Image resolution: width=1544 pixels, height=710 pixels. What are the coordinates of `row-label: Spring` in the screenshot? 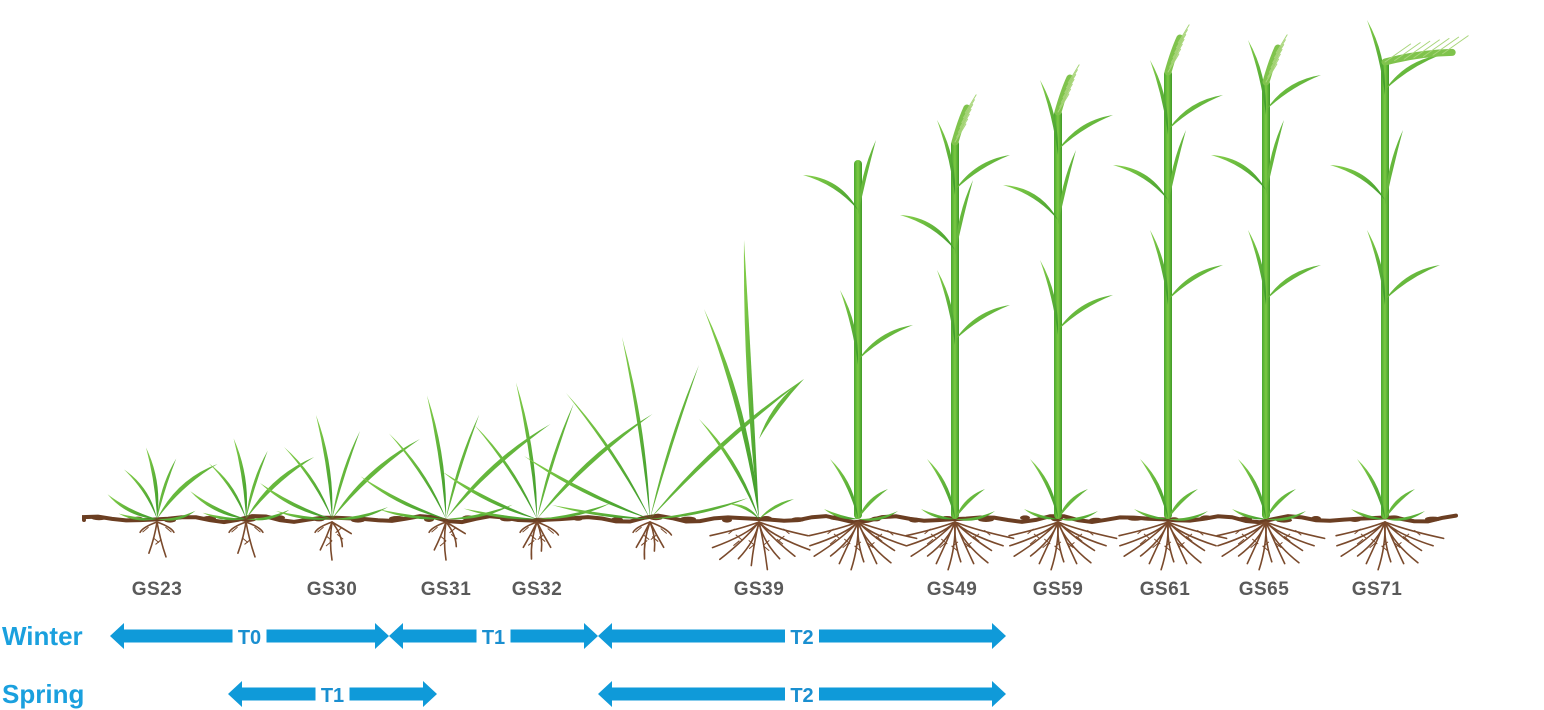 It's located at (43, 694).